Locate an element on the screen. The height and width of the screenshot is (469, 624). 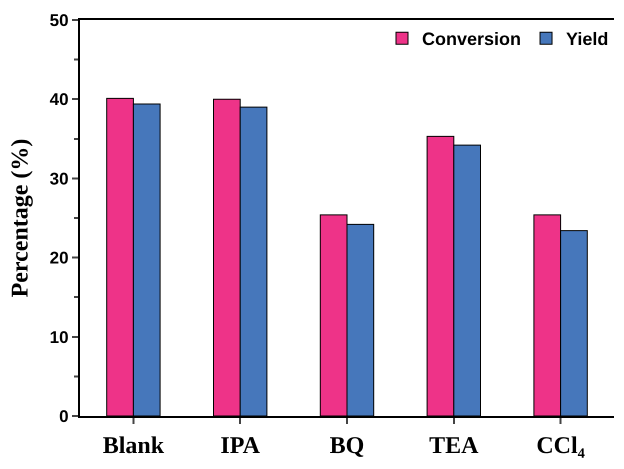
y-tick-label: 40 is located at coordinates (59, 100).